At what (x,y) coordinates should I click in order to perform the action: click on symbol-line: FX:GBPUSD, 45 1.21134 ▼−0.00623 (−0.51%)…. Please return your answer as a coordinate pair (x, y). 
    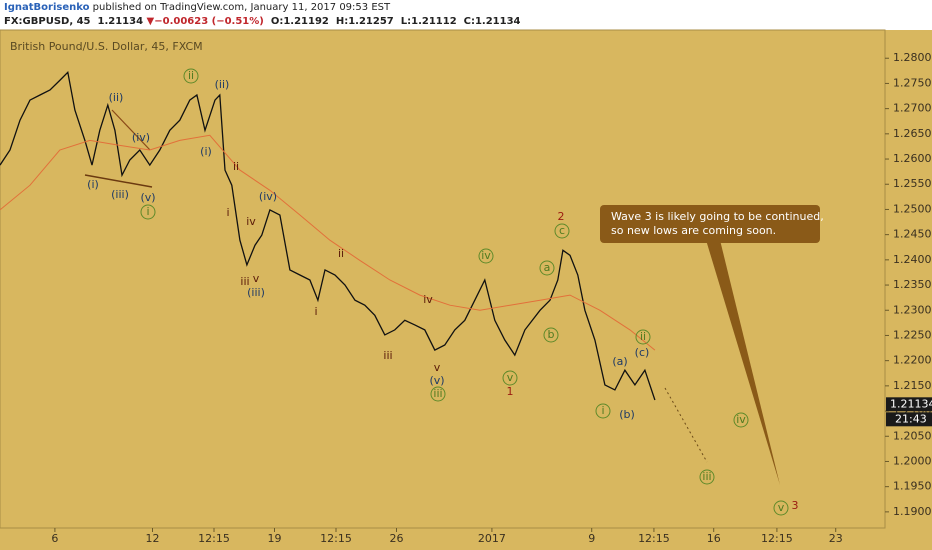
    Looking at the image, I should click on (262, 21).